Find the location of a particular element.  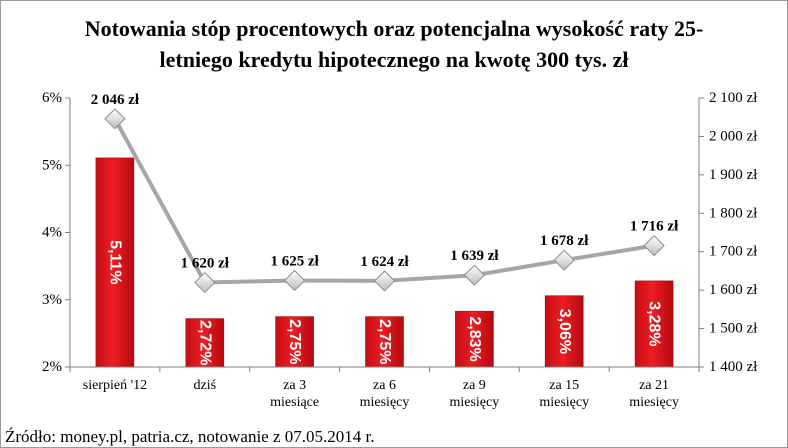

left-tick-label: 4% is located at coordinates (52, 233).